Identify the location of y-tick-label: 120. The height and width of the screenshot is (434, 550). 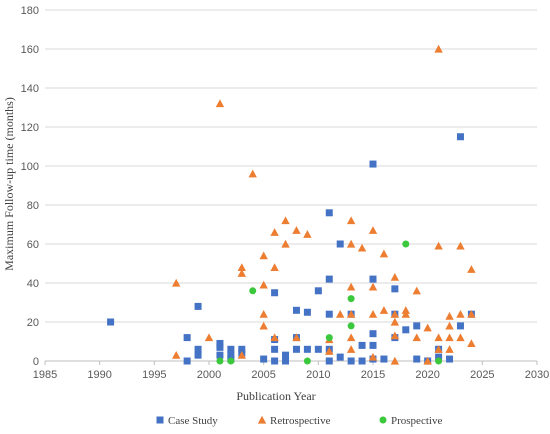
(30, 128).